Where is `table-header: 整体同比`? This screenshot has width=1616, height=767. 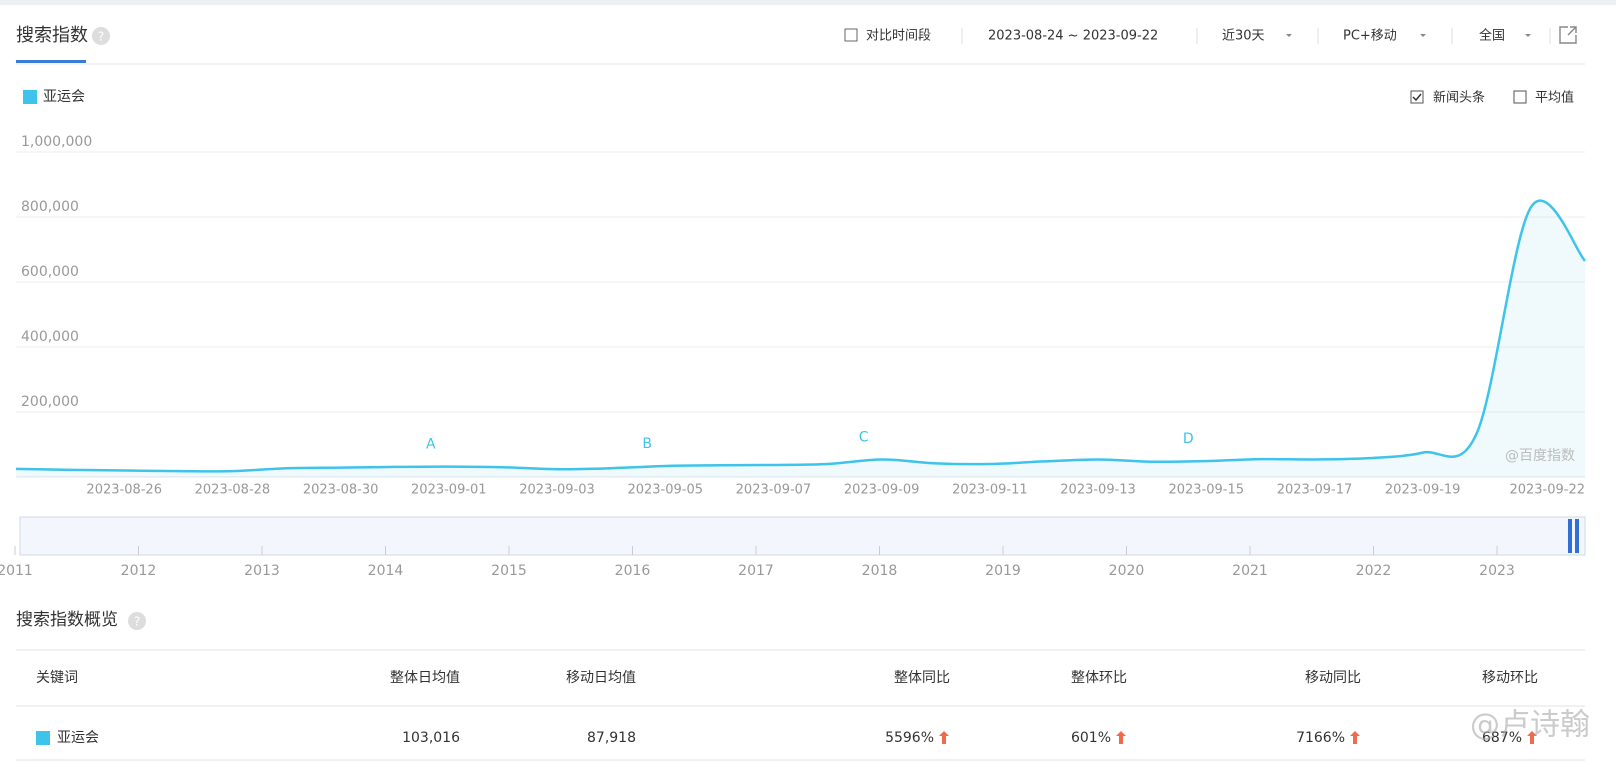 table-header: 整体同比 is located at coordinates (922, 678).